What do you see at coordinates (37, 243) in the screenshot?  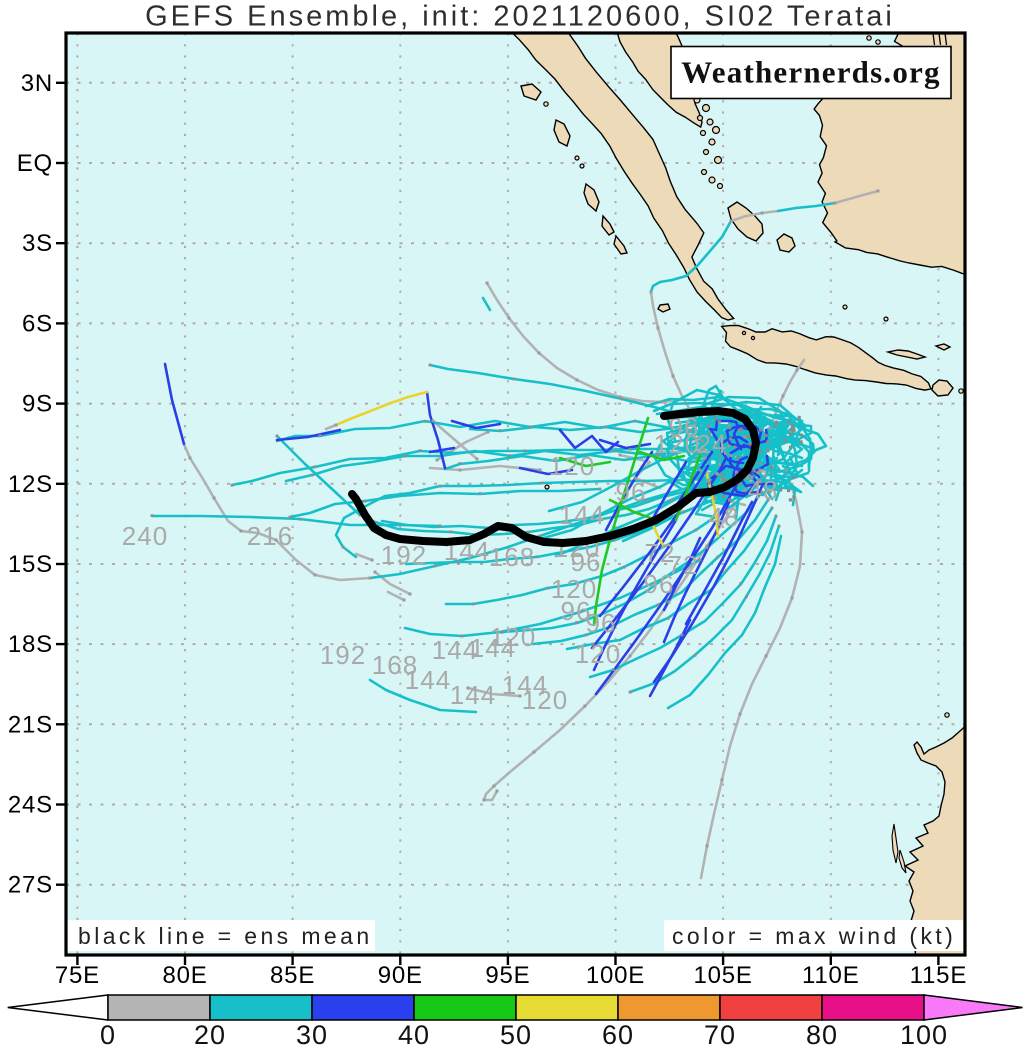 I see `svg-text: 3S` at bounding box center [37, 243].